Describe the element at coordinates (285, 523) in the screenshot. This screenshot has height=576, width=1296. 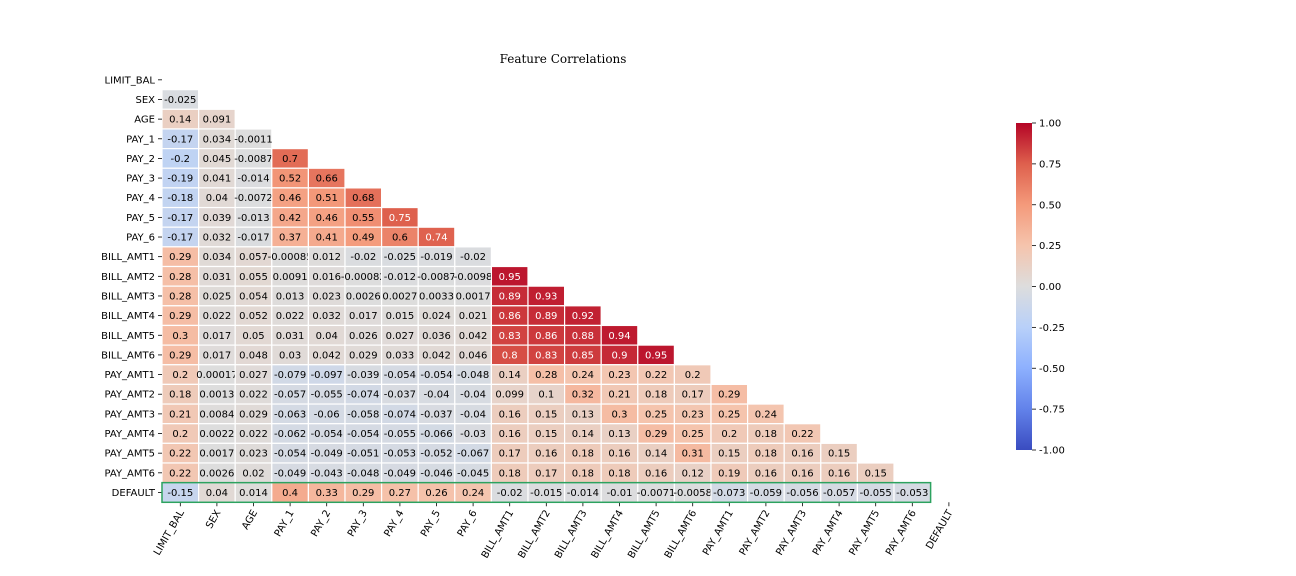
I see `x-tick-label: PAY_1` at that location.